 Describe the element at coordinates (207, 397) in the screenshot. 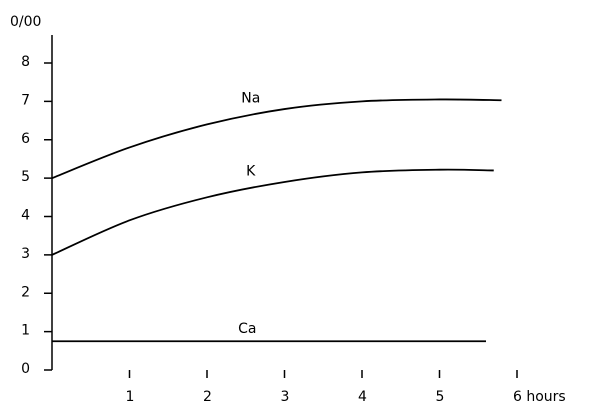

I see `x-tick-label: 2` at that location.